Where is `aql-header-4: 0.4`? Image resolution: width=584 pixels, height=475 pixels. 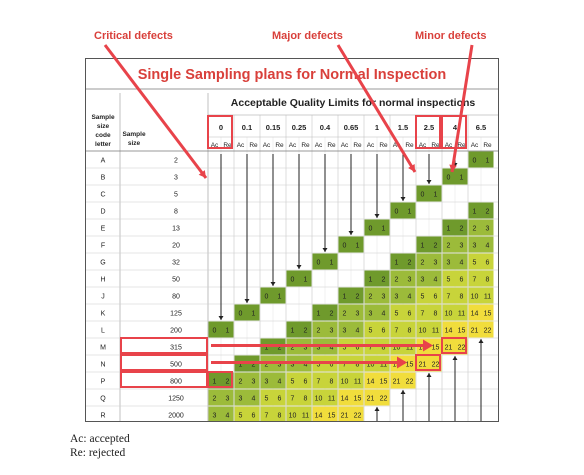 aql-header-4: 0.4 is located at coordinates (325, 127).